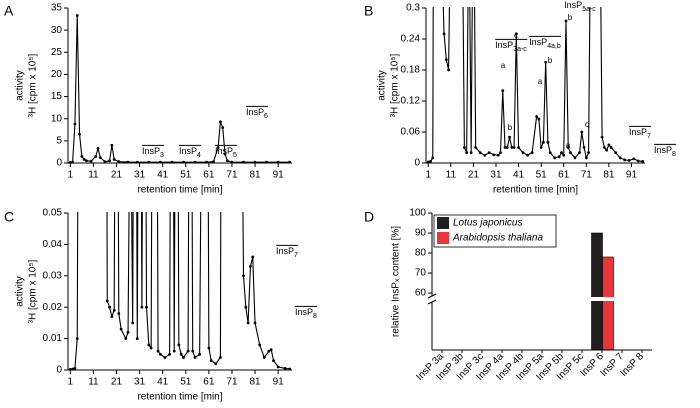 Image resolution: width=700 pixels, height=408 pixels. Describe the element at coordinates (186, 382) in the screenshot. I see `x-tick-label: 51` at that location.